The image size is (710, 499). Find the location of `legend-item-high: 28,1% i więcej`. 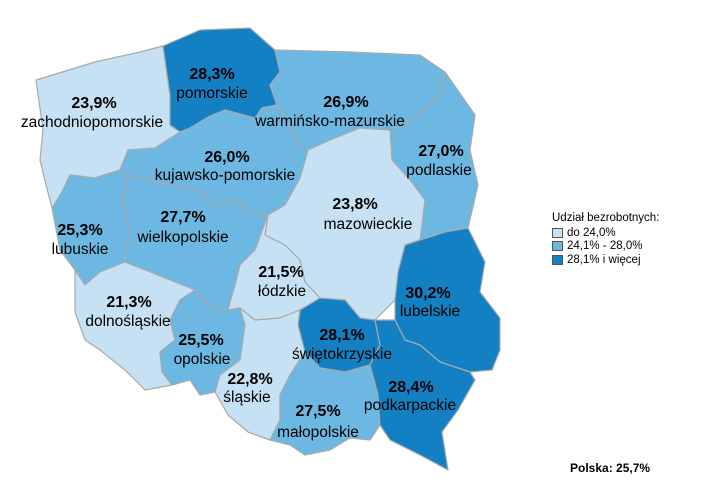

legend-item-high: 28,1% i więcej is located at coordinates (605, 260).